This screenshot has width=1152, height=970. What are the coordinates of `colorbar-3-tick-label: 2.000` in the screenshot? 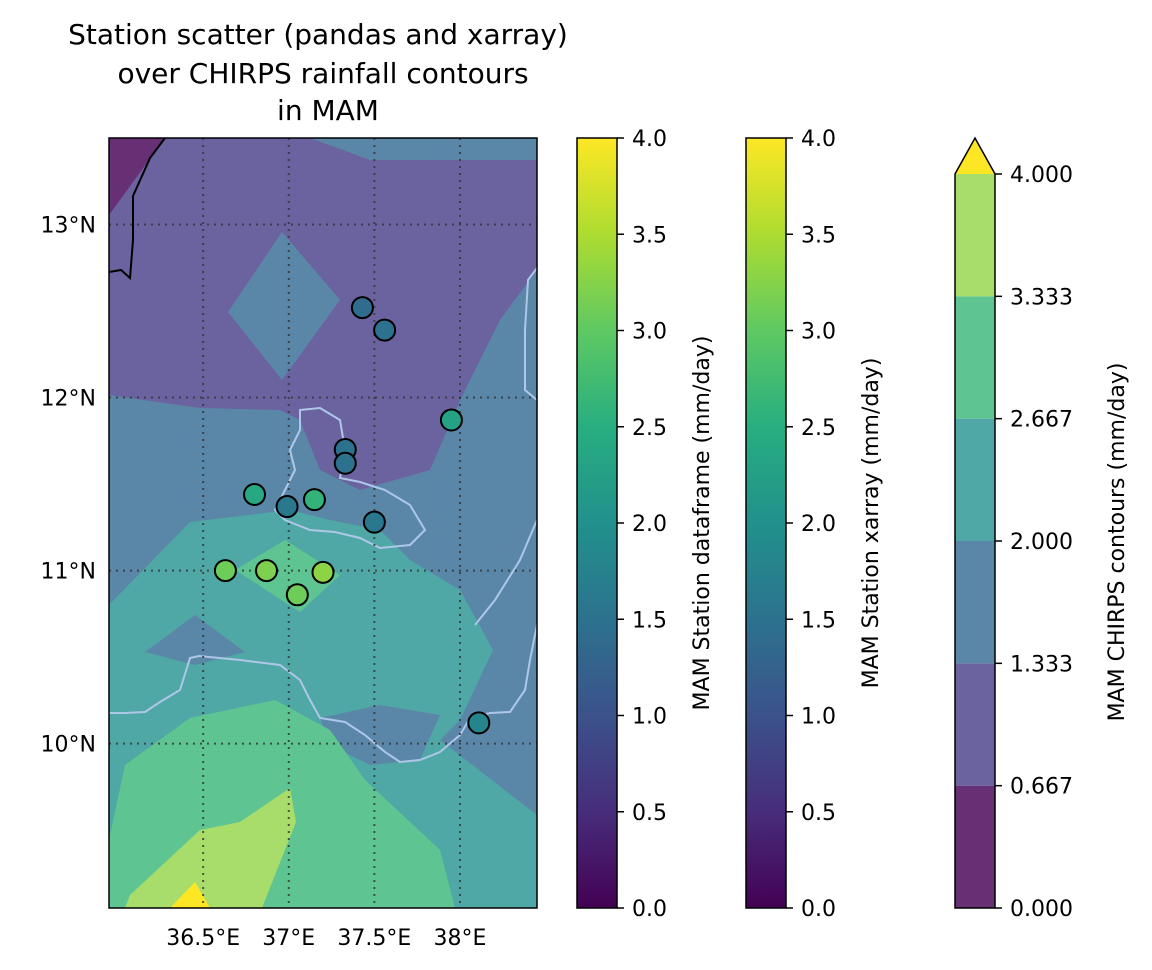 It's located at (1041, 542).